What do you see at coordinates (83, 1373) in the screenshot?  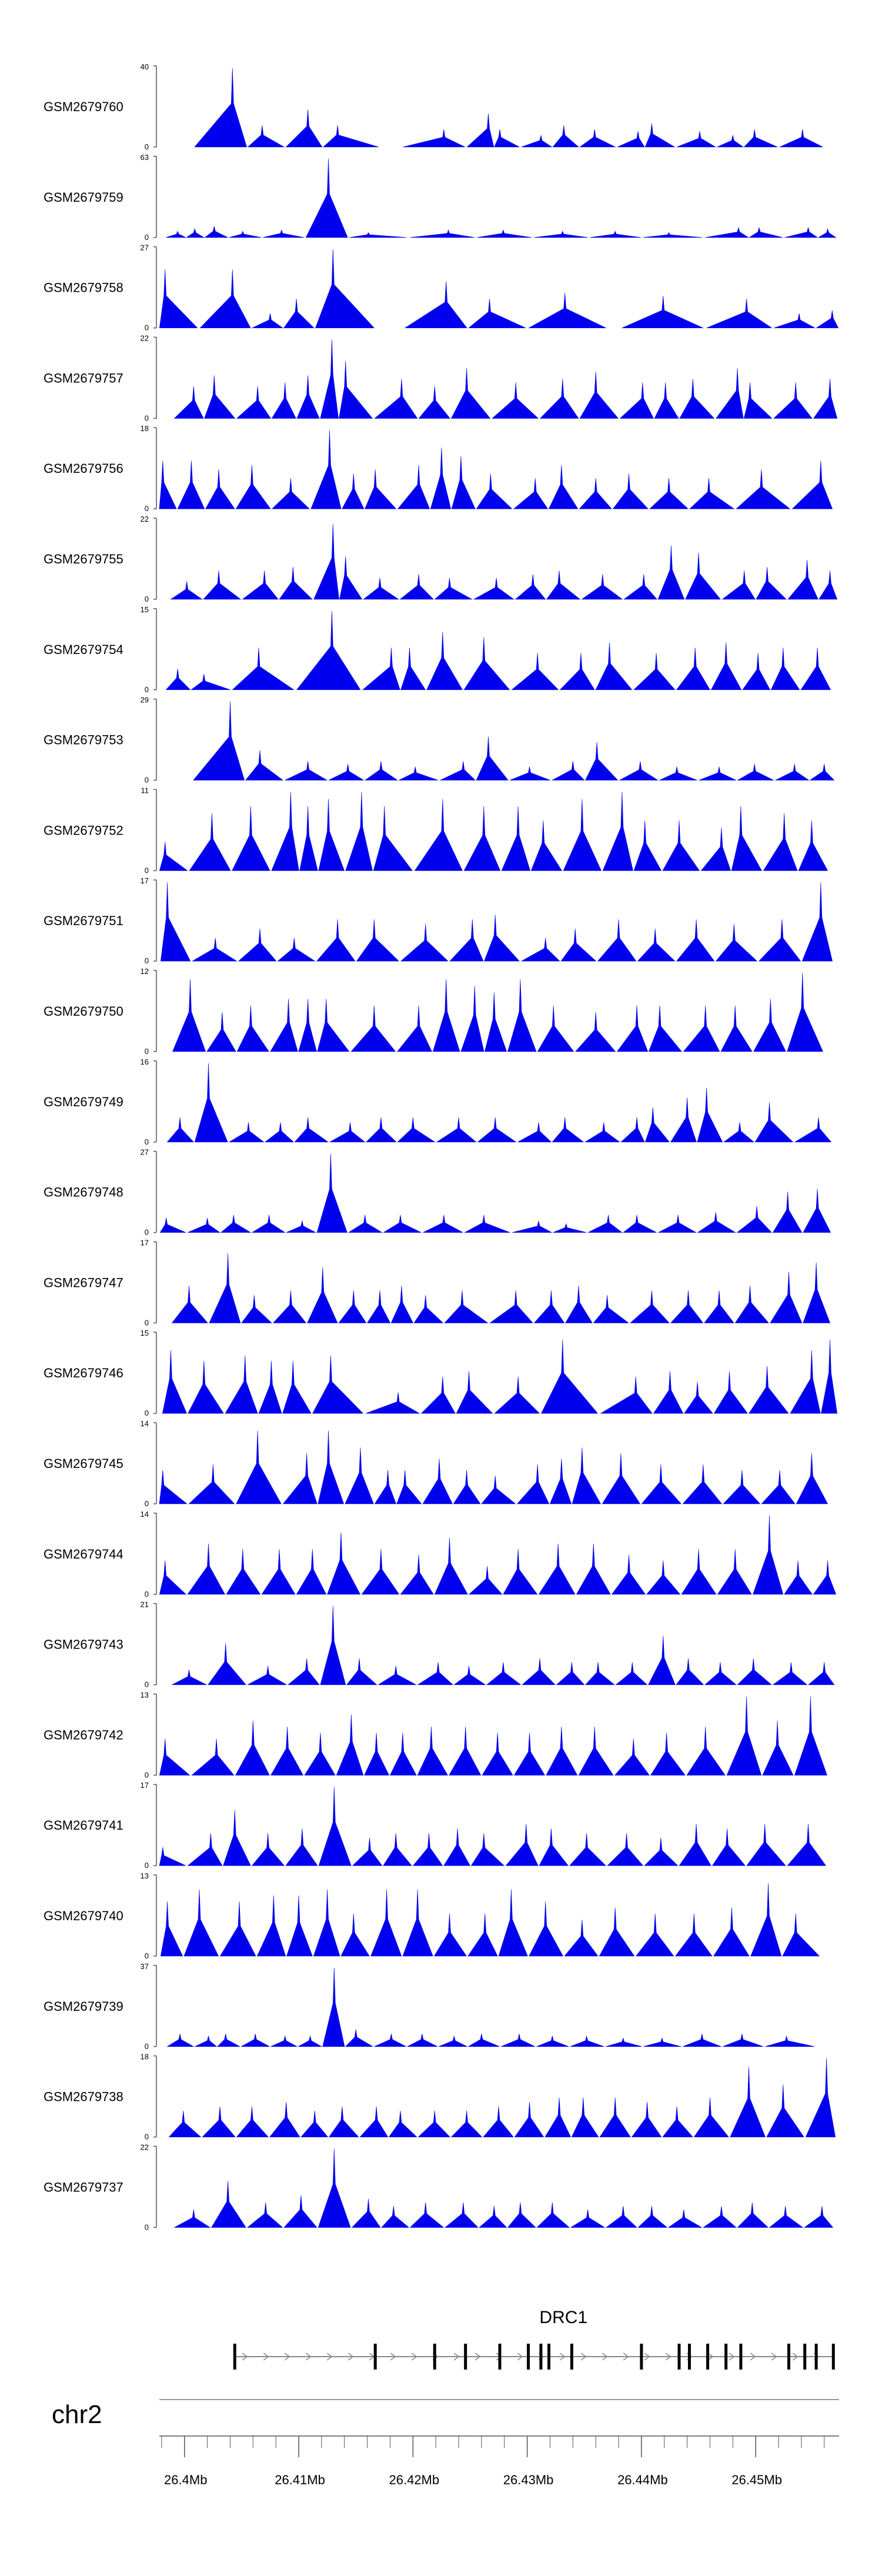 I see `track-label: GSM2679746` at bounding box center [83, 1373].